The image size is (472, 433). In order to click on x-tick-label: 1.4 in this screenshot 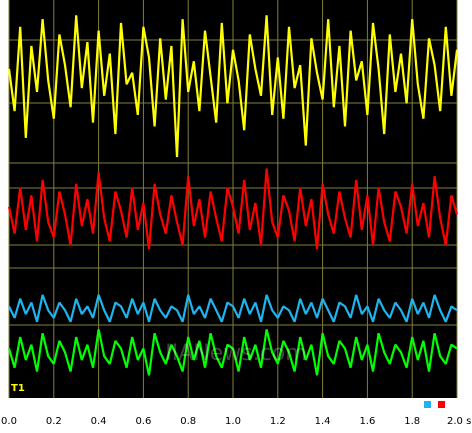, I will do `click(323, 421)`.